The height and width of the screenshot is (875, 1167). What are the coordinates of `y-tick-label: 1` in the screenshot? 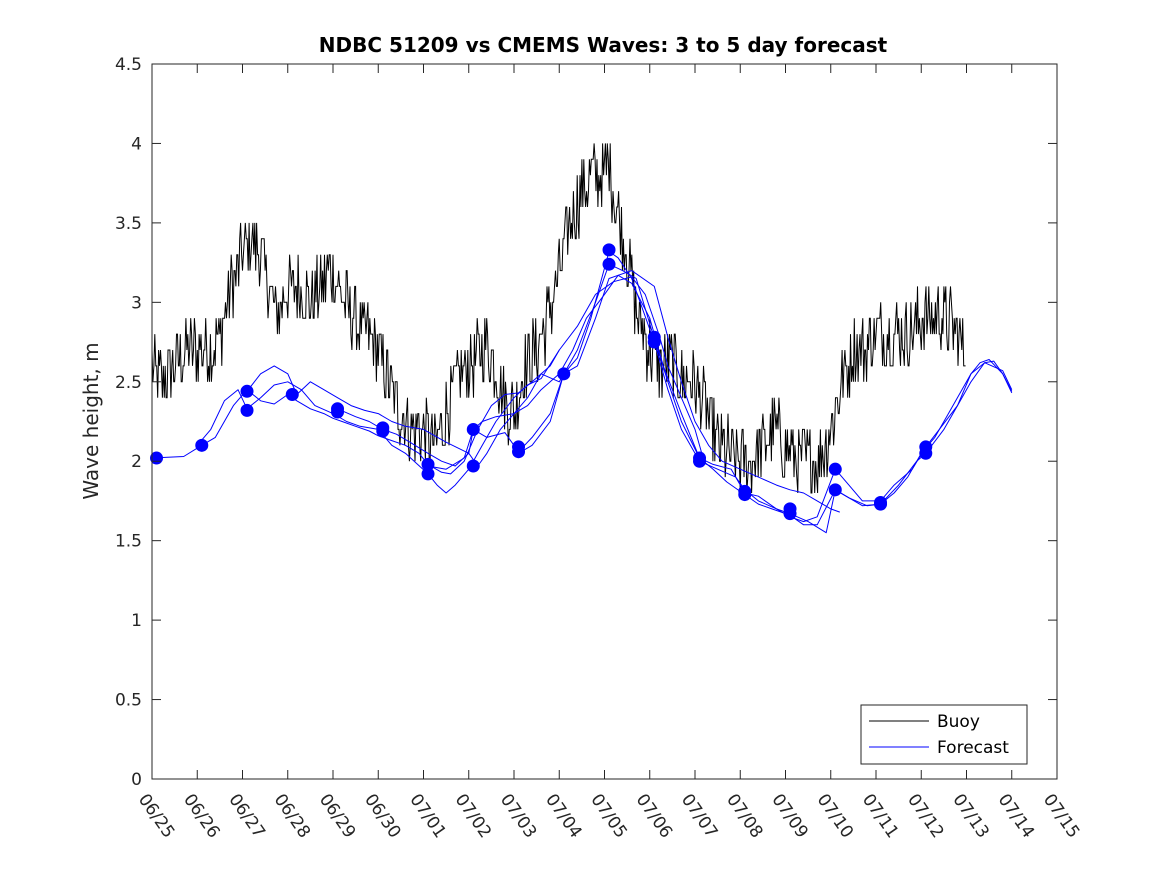 It's located at (136, 621).